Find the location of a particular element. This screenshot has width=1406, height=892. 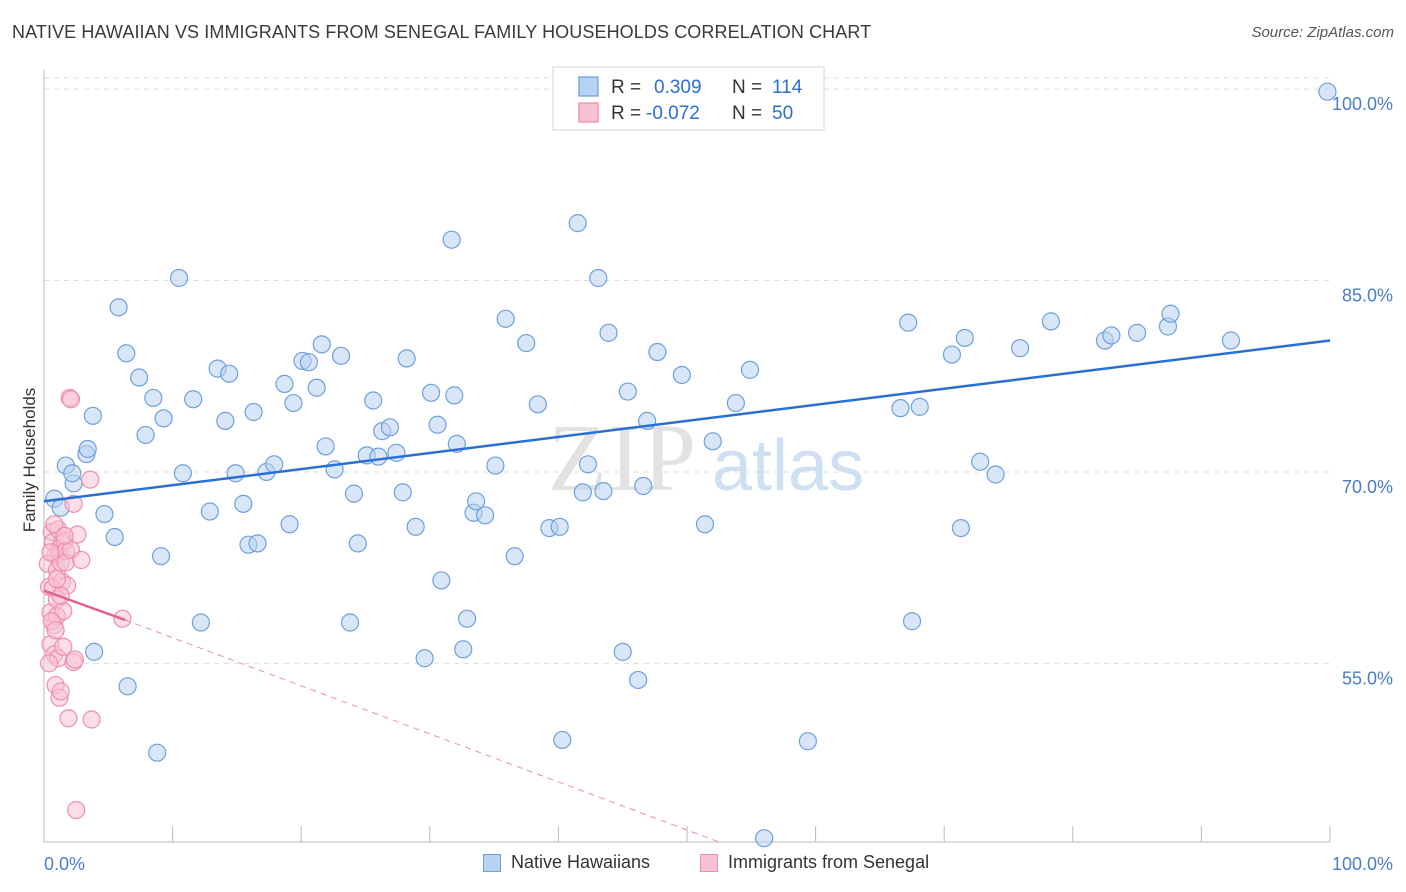

legend-item-immigrants-from-senegal: Immigrants from Senegal is located at coordinates (814, 862).